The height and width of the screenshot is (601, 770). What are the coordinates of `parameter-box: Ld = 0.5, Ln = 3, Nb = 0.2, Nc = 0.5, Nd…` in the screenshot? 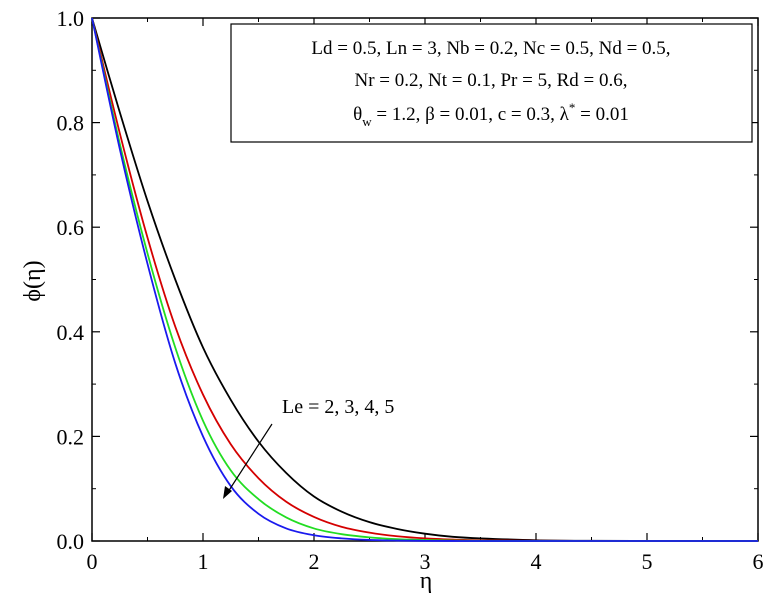 It's located at (491, 83).